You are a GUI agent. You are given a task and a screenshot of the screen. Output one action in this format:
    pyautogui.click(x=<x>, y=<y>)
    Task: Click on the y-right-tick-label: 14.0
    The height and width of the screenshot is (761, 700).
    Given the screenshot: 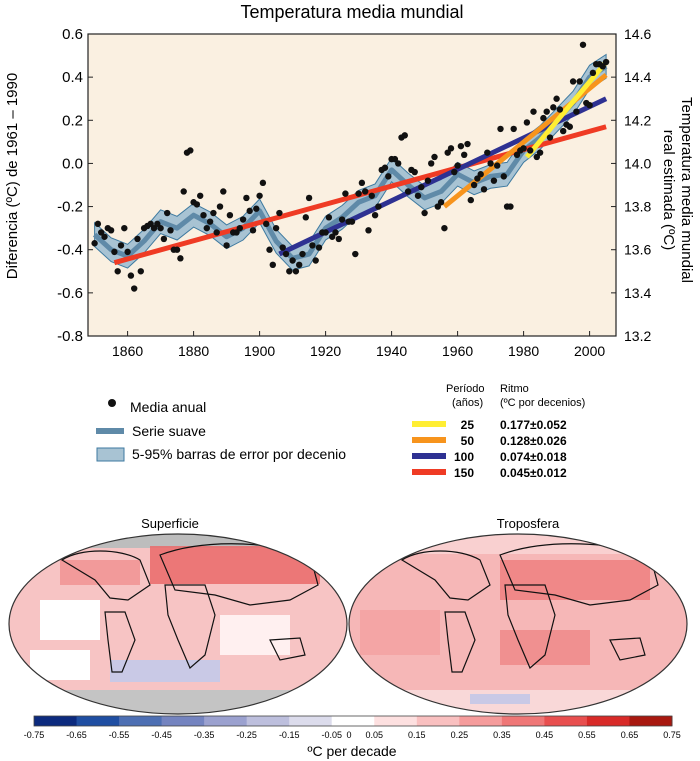 What is the action you would take?
    pyautogui.click(x=637, y=163)
    